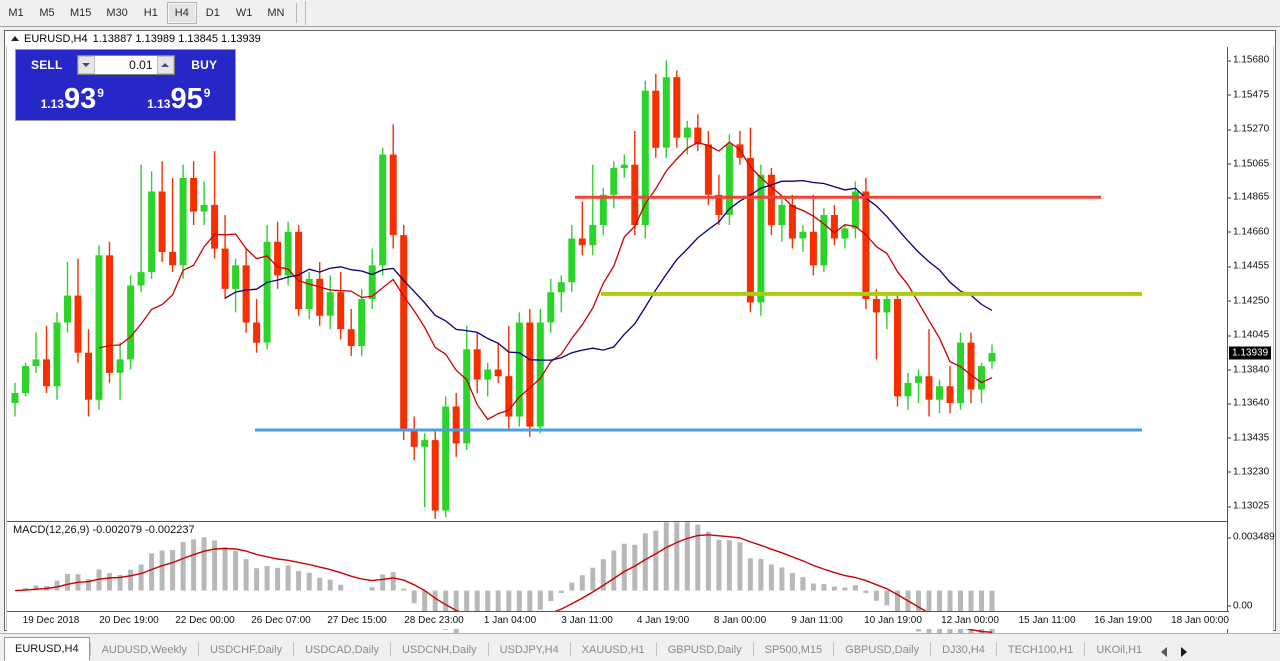  Describe the element at coordinates (357, 620) in the screenshot. I see `time-axis-tick: 27 Dec 15:00` at that location.